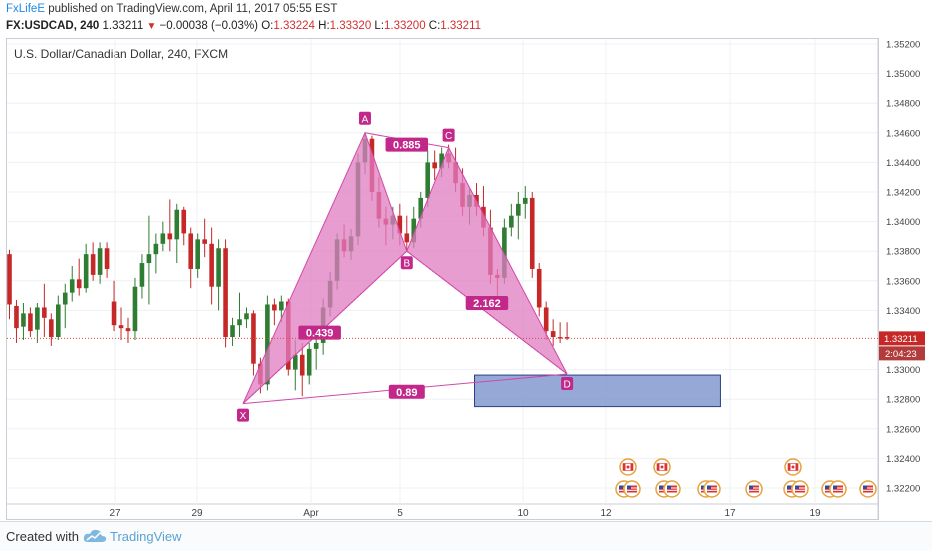  What do you see at coordinates (658, 467) in the screenshot?
I see `flag-band` at bounding box center [658, 467].